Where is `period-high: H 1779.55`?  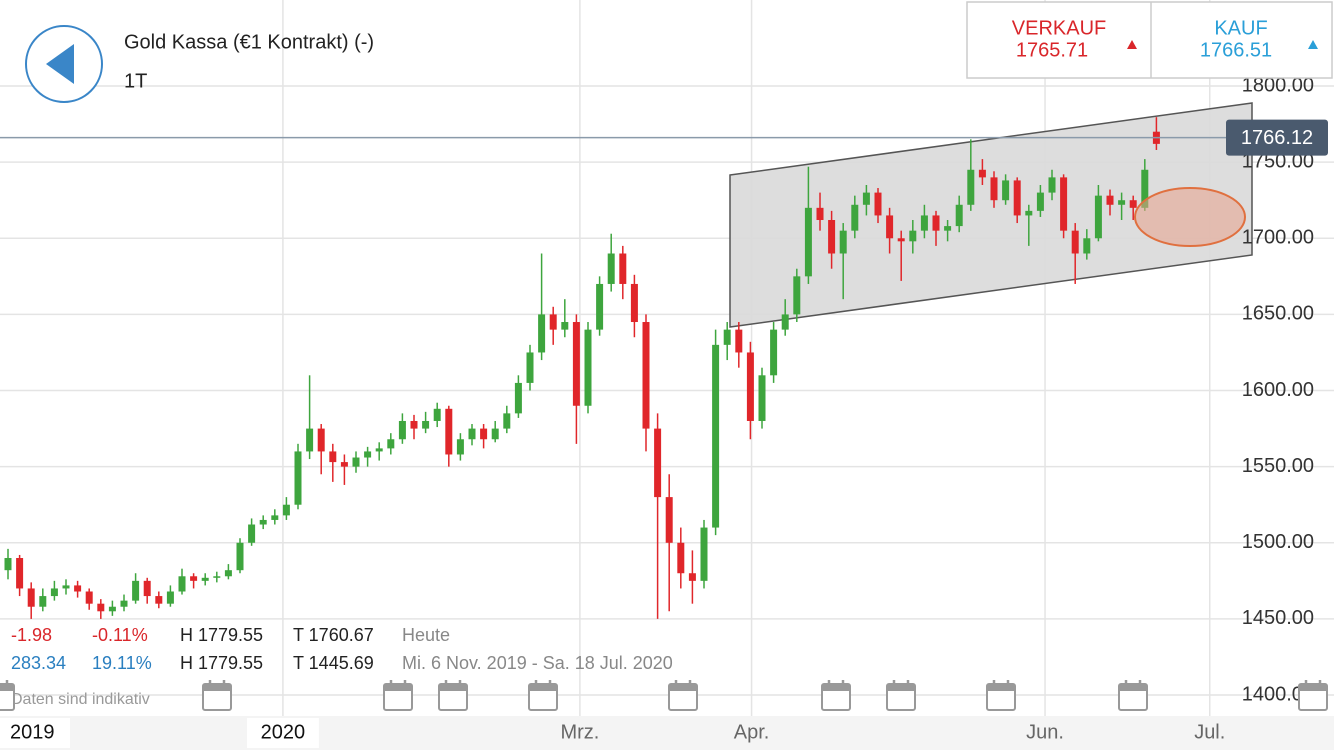 period-high: H 1779.55 is located at coordinates (221, 663).